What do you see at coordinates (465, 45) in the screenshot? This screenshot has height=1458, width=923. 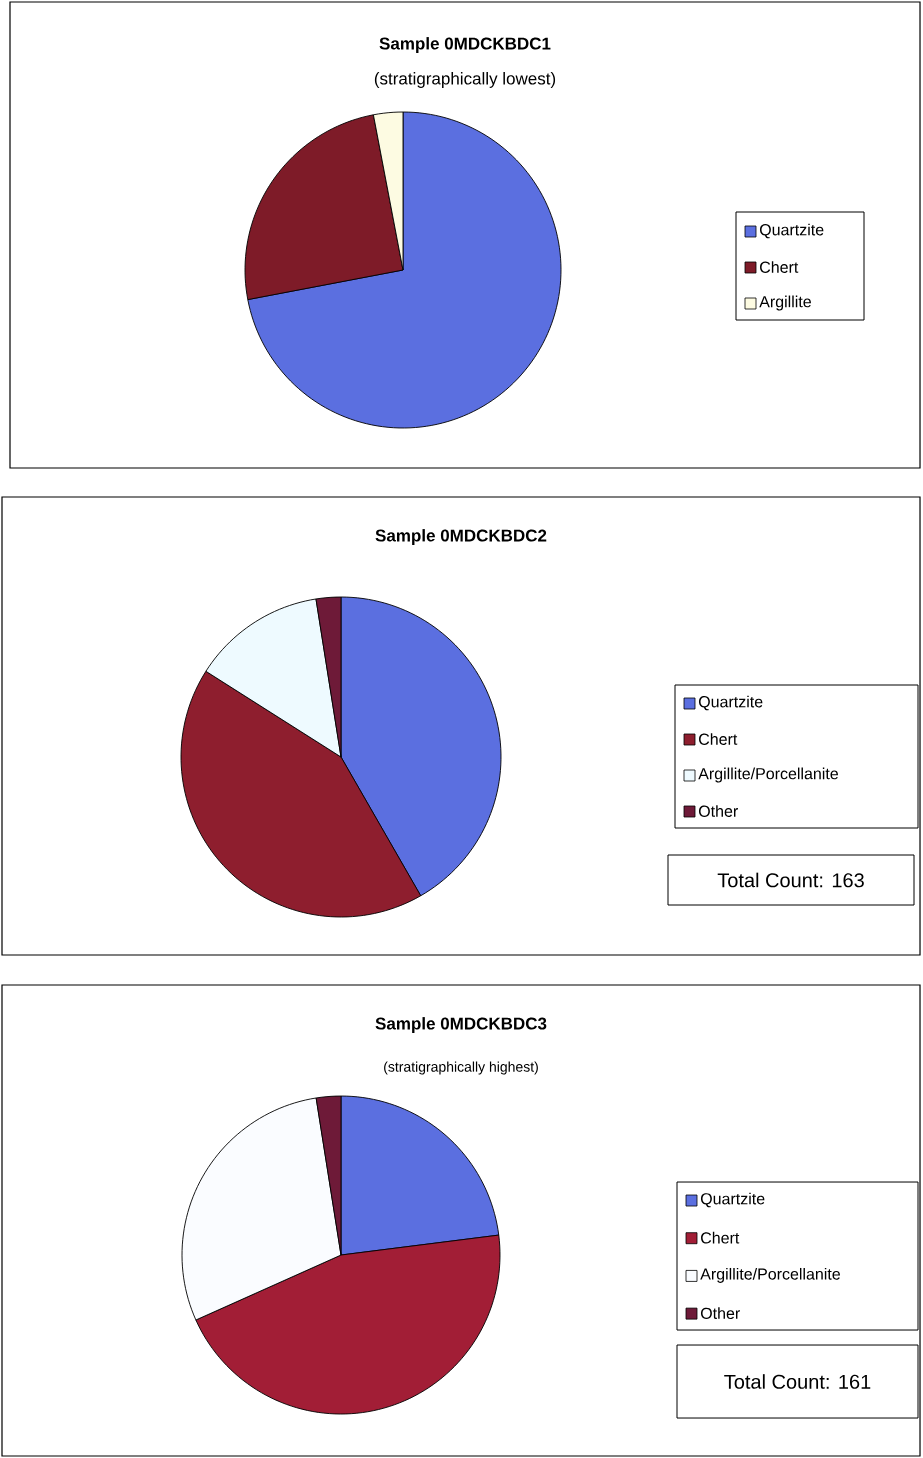 I see `chart-title: Sample 0MDCKBDC1` at bounding box center [465, 45].